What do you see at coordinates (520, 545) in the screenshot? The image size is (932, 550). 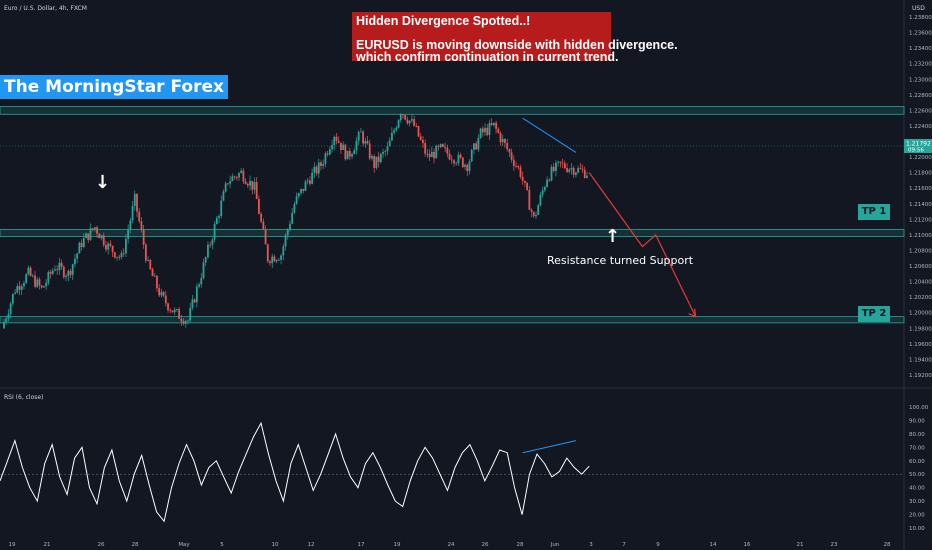 I see `time-tick-label: 28` at bounding box center [520, 545].